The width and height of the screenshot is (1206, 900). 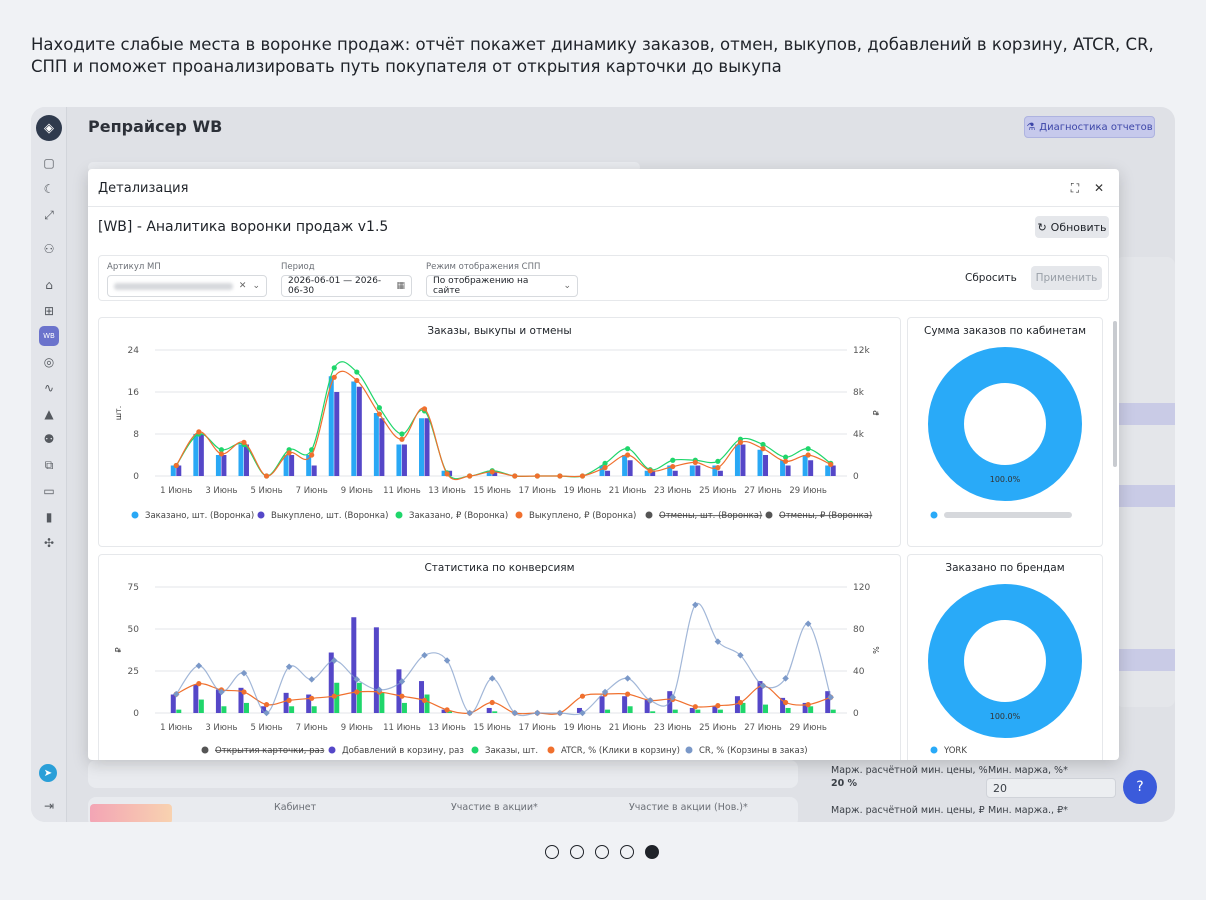 I want to click on y2-axis-label: ₽, so click(x=876, y=412).